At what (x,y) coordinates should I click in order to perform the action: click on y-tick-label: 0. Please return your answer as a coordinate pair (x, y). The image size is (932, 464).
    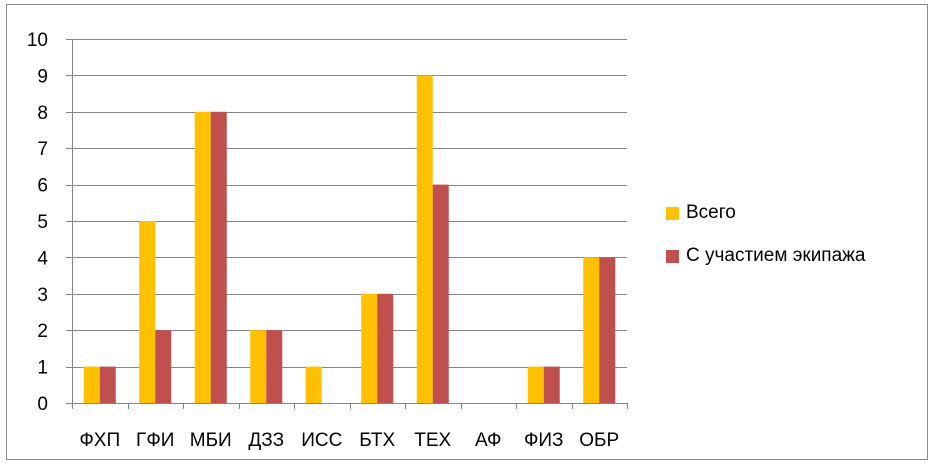
    Looking at the image, I should click on (42, 404).